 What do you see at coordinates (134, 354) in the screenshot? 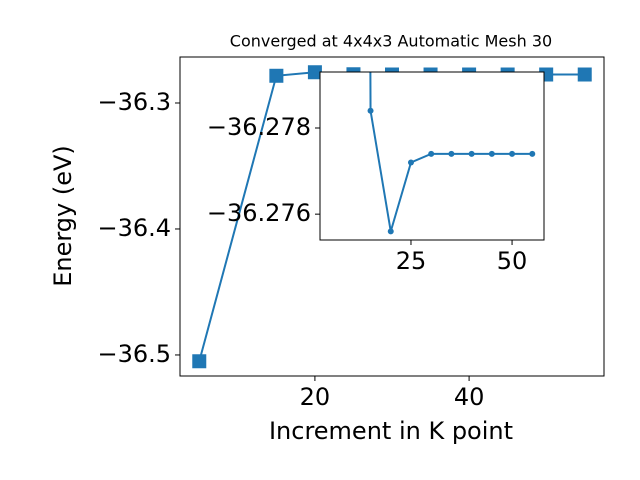
I see `y-tick-label: −36.5` at bounding box center [134, 354].